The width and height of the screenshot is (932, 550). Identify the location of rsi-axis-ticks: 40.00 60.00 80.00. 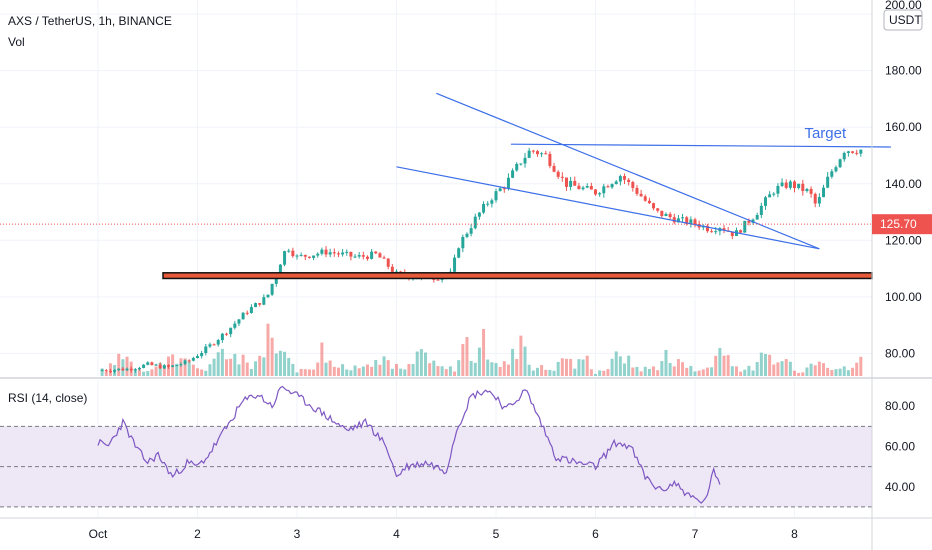
(900, 446).